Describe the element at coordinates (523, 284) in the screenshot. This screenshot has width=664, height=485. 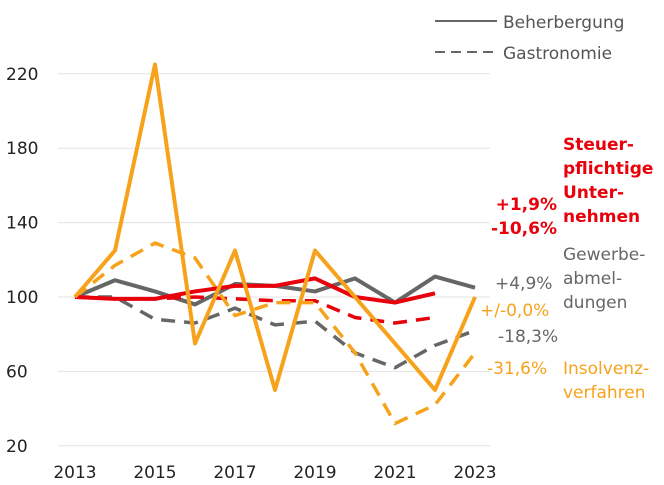
I see `annotation: +4,9%` at that location.